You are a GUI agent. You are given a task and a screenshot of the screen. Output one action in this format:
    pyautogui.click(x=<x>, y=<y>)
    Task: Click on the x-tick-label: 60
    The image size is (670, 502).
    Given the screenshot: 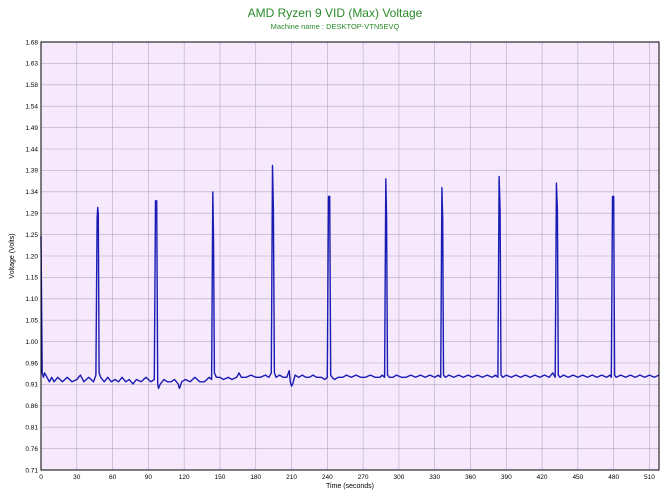 What is the action you would take?
    pyautogui.click(x=113, y=477)
    